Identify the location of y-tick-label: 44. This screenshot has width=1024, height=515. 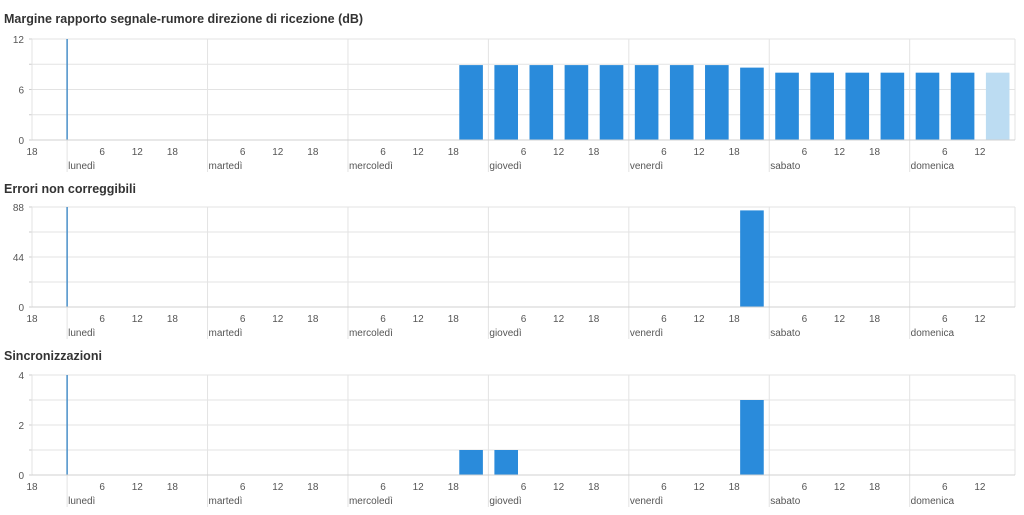
(19, 258).